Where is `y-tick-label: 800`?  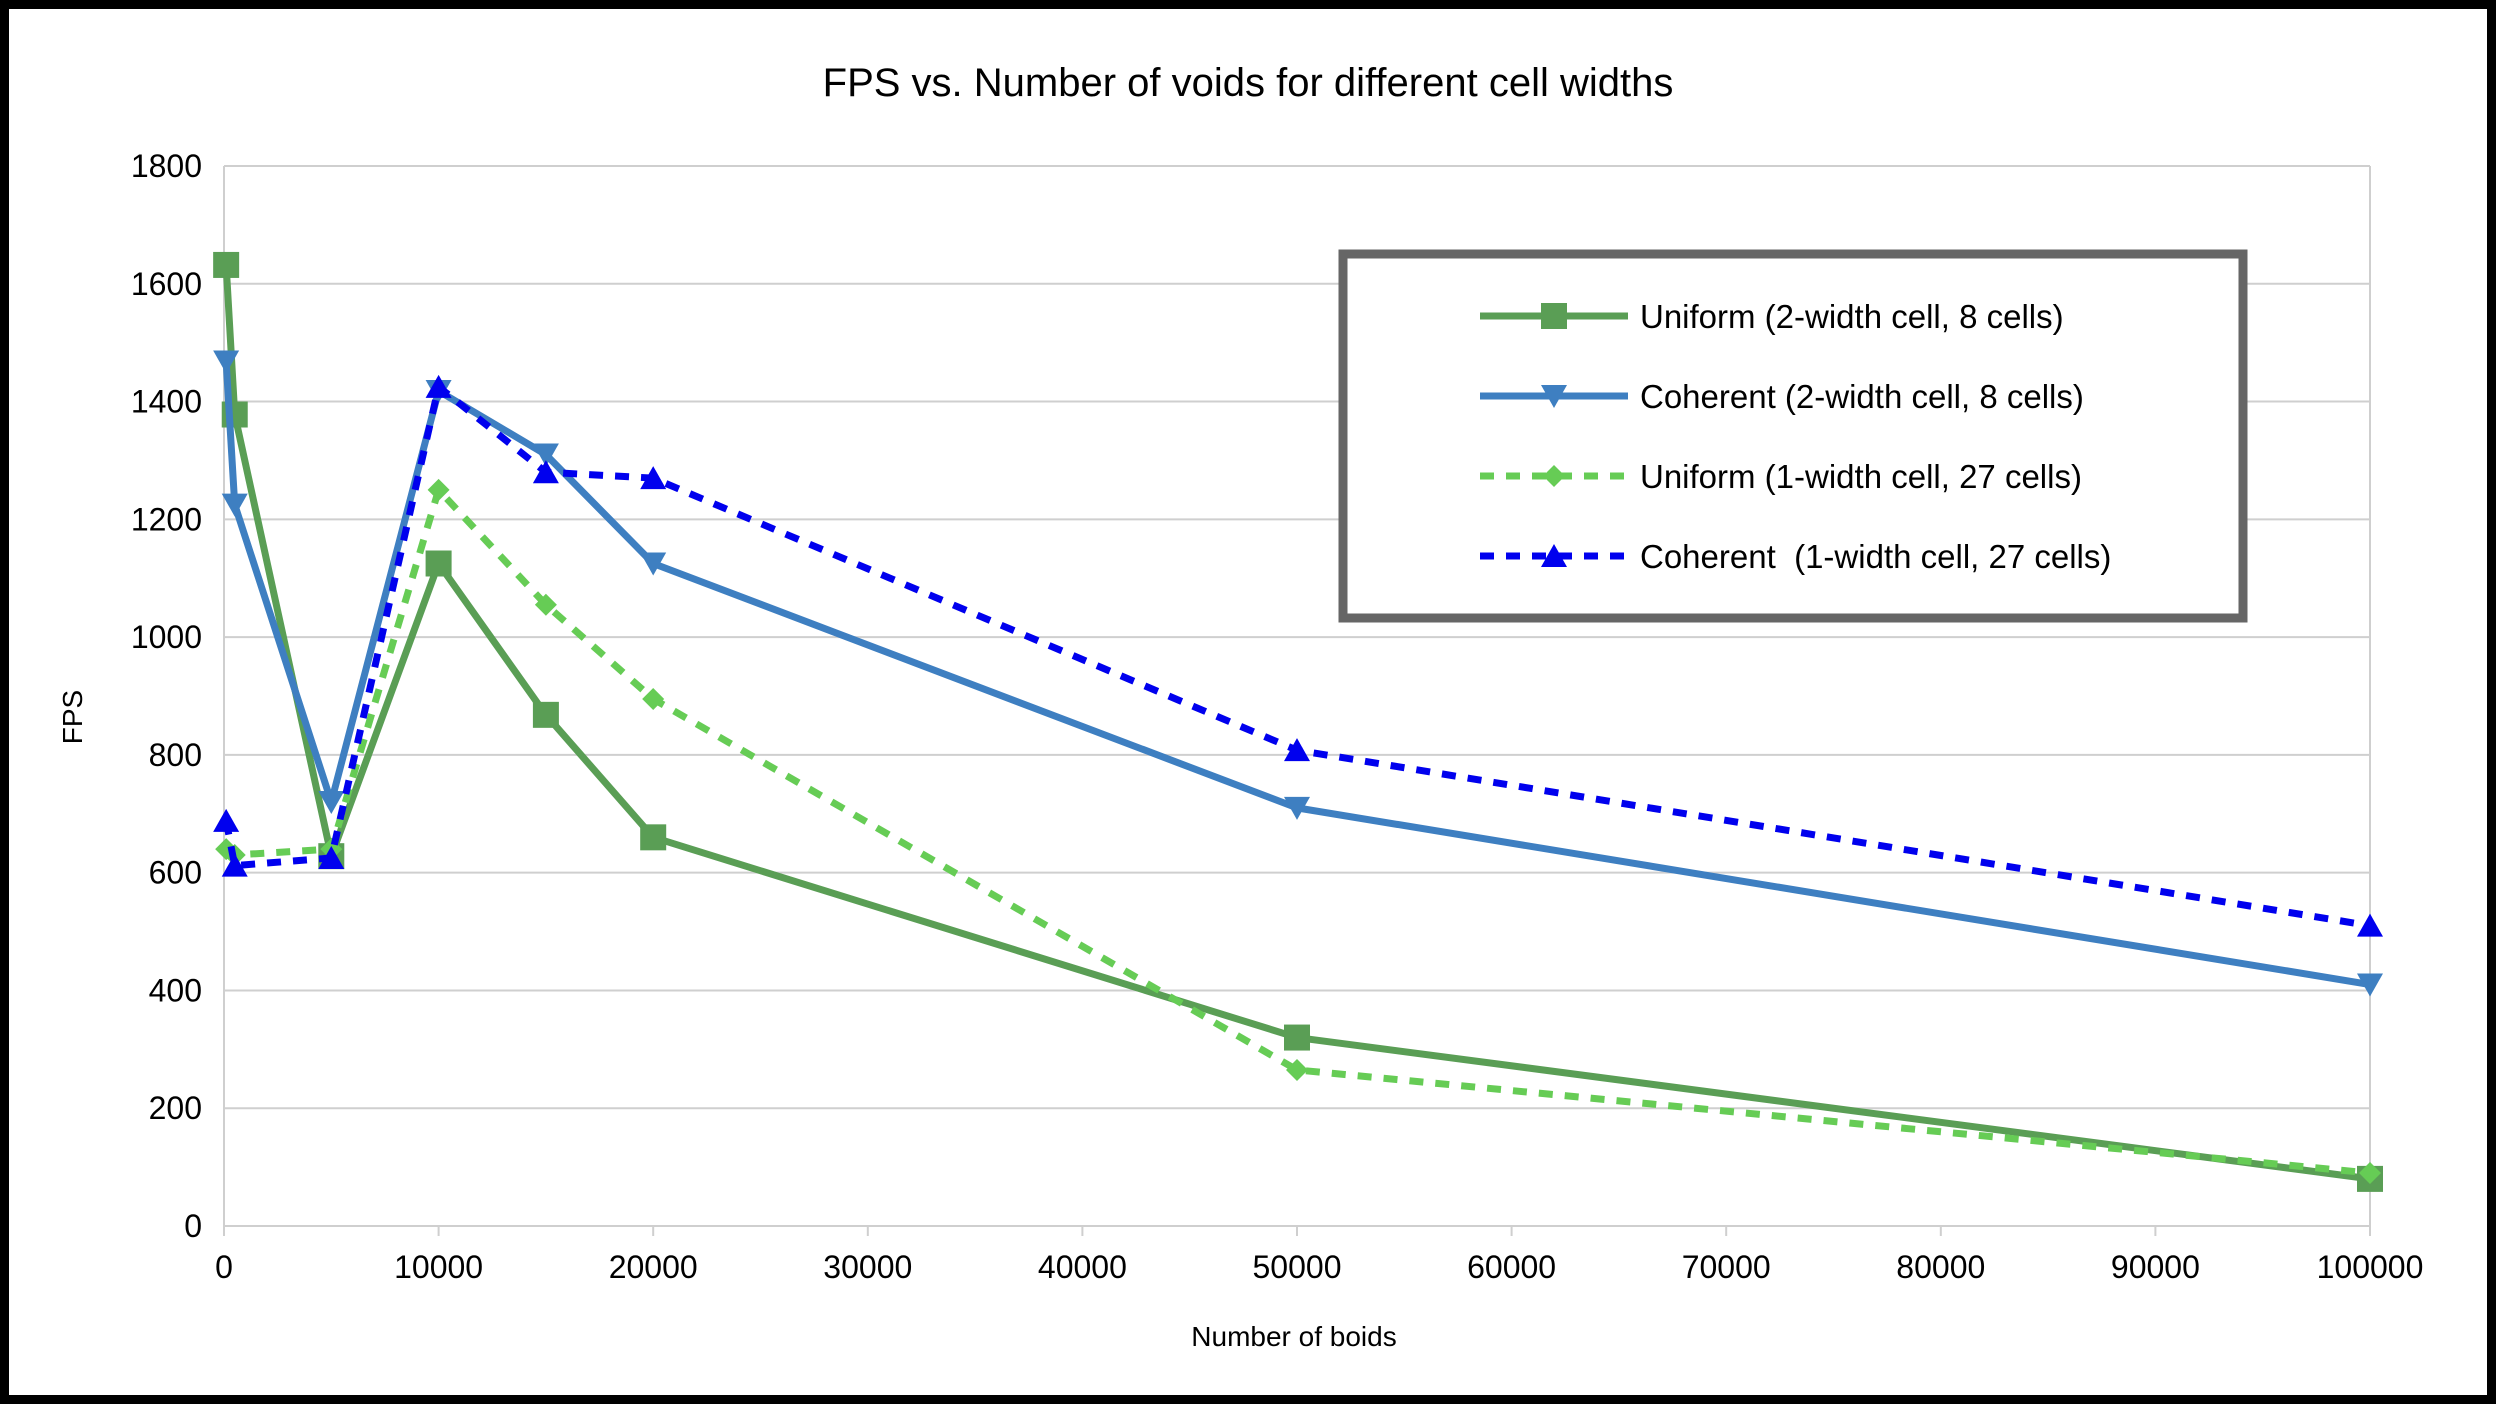 y-tick-label: 800 is located at coordinates (175, 755).